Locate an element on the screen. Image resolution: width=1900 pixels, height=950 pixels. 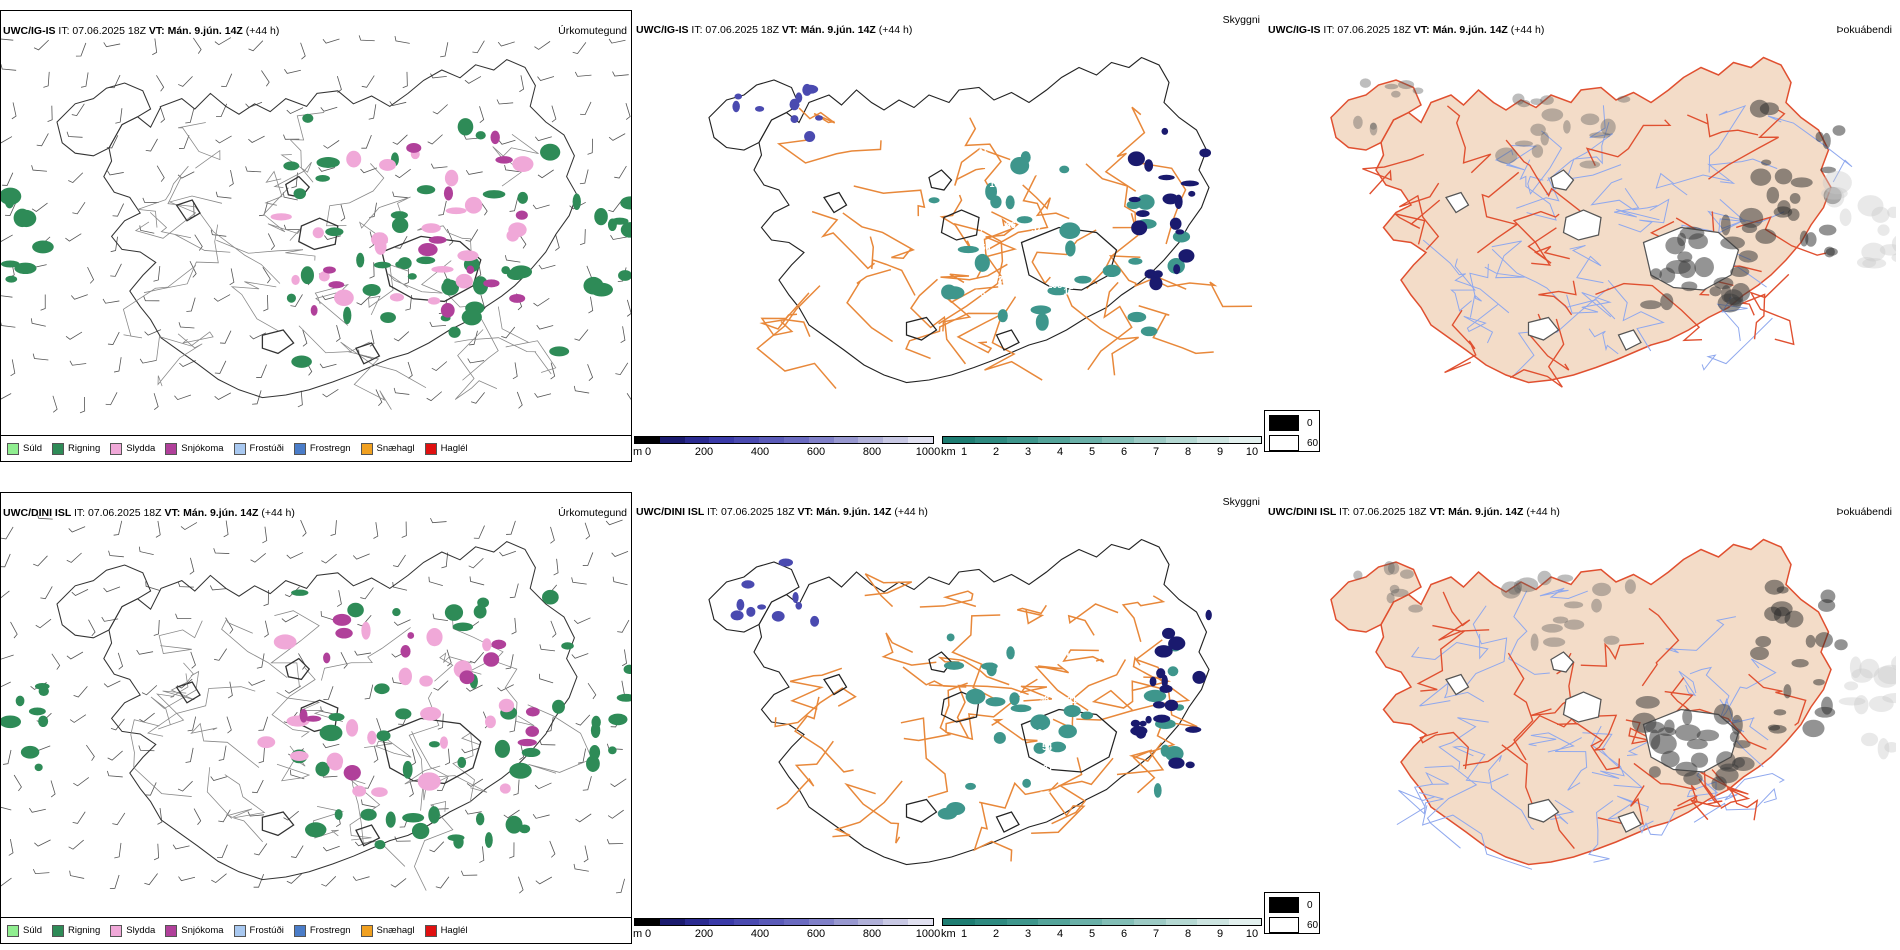
visibility-value: 66 is located at coordinates (1011, 225).